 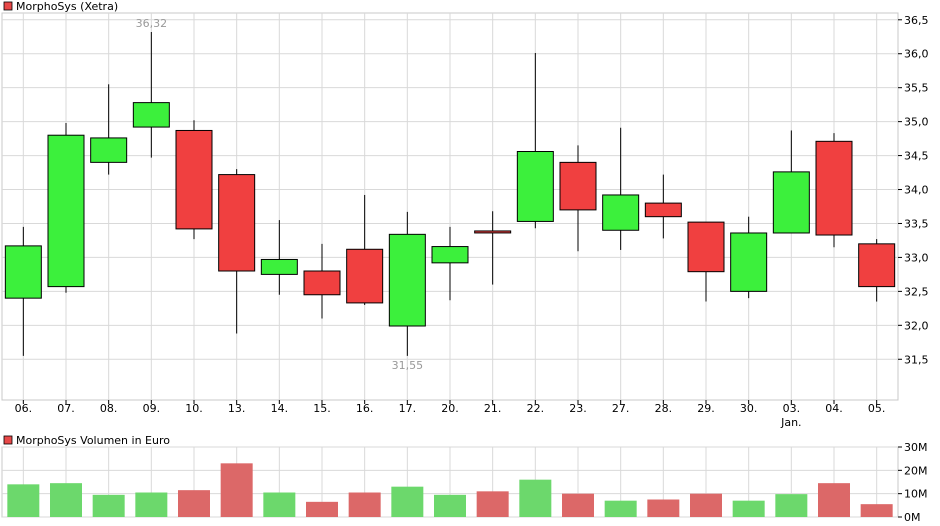 What do you see at coordinates (8, 440) in the screenshot?
I see `volume-legend-swatch` at bounding box center [8, 440].